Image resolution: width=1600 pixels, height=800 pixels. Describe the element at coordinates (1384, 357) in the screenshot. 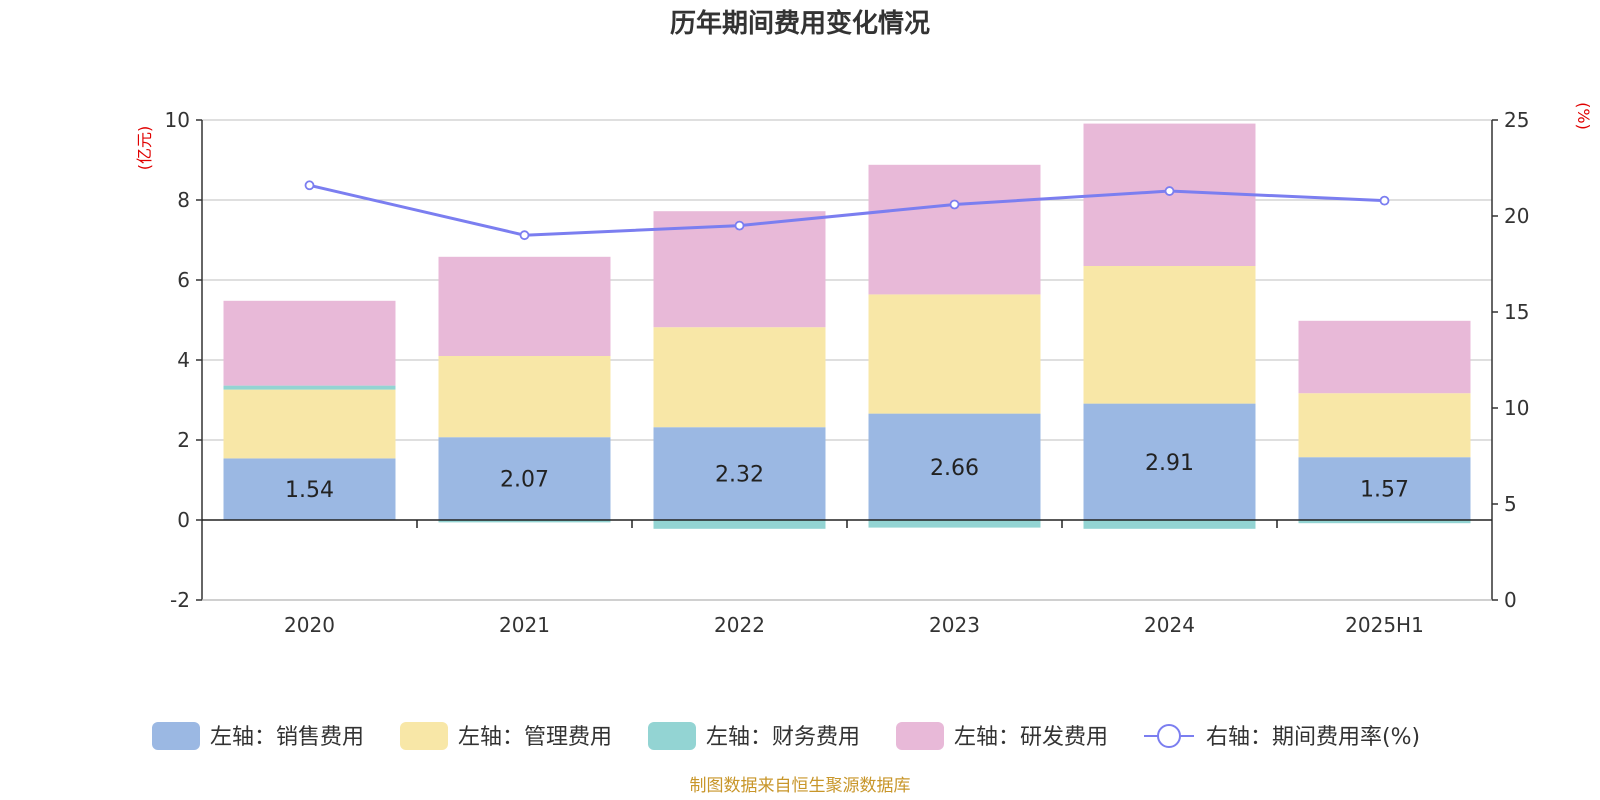

I see `bar-4-2025H1` at that location.